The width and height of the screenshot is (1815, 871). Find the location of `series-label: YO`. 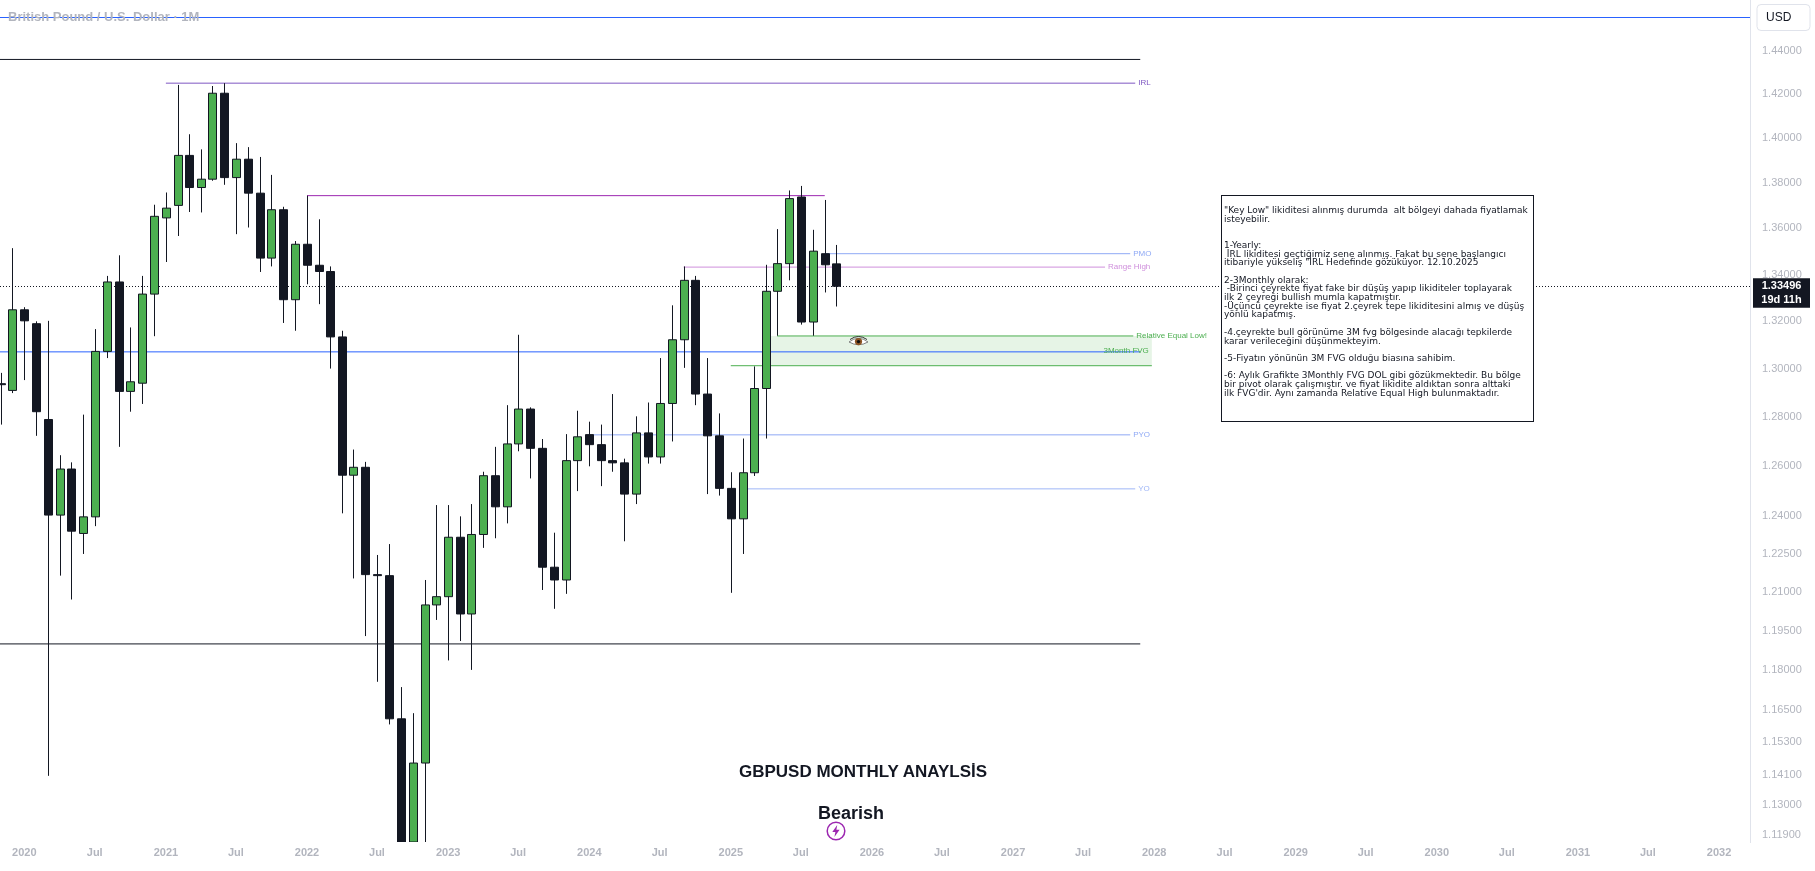

series-label: YO is located at coordinates (1144, 489).